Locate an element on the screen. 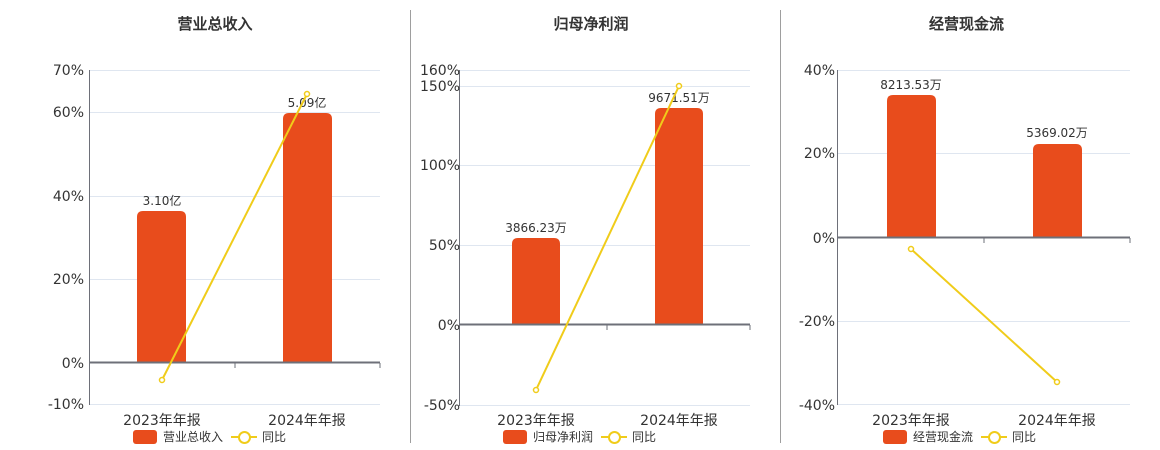 The height and width of the screenshot is (450, 1160). legend-bar-label: 经营现金流 is located at coordinates (943, 437).